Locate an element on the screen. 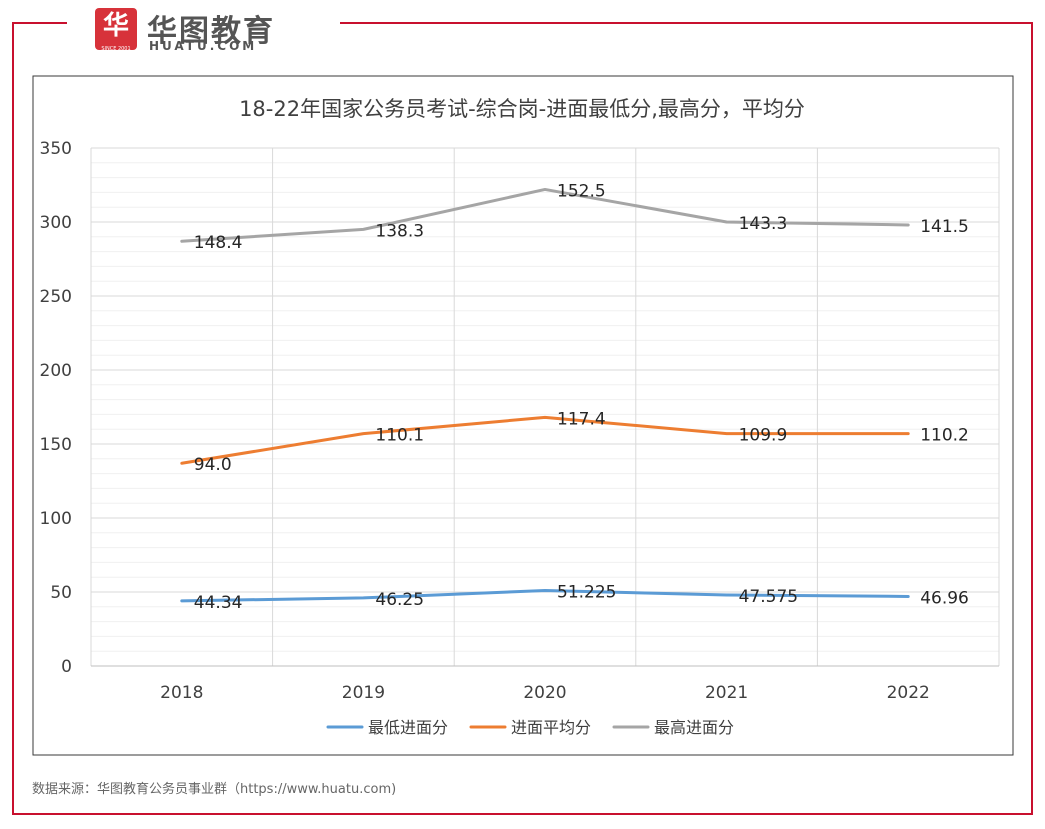 The width and height of the screenshot is (1045, 829). data-label: 47.575 is located at coordinates (768, 597).